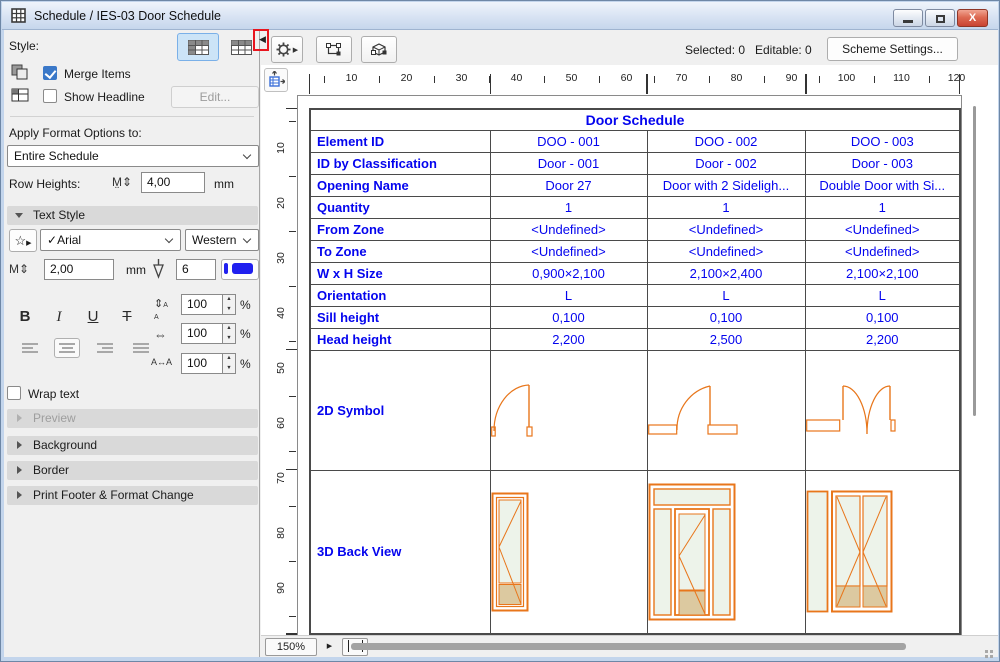 The height and width of the screenshot is (662, 1000). Describe the element at coordinates (568, 273) in the screenshot. I see `value-cell: 0,900×2,100` at that location.